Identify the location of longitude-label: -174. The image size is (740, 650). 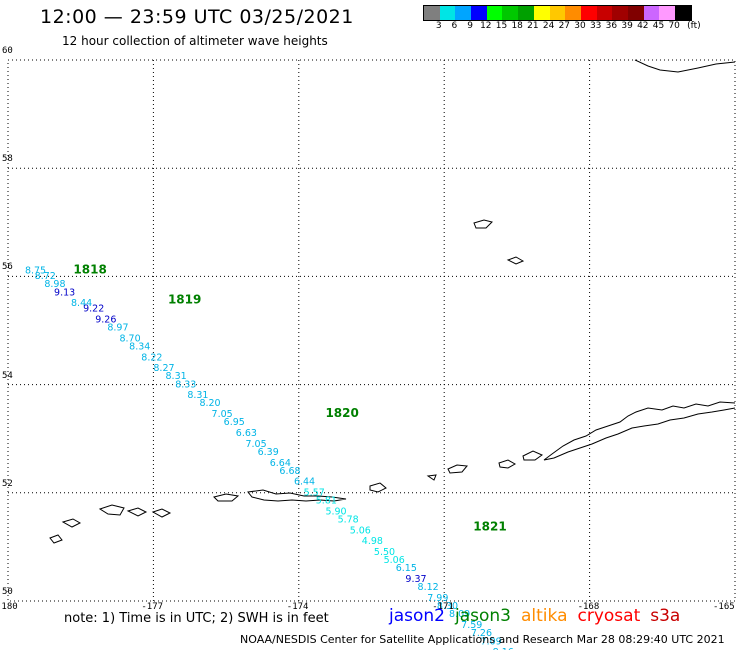
(297, 607).